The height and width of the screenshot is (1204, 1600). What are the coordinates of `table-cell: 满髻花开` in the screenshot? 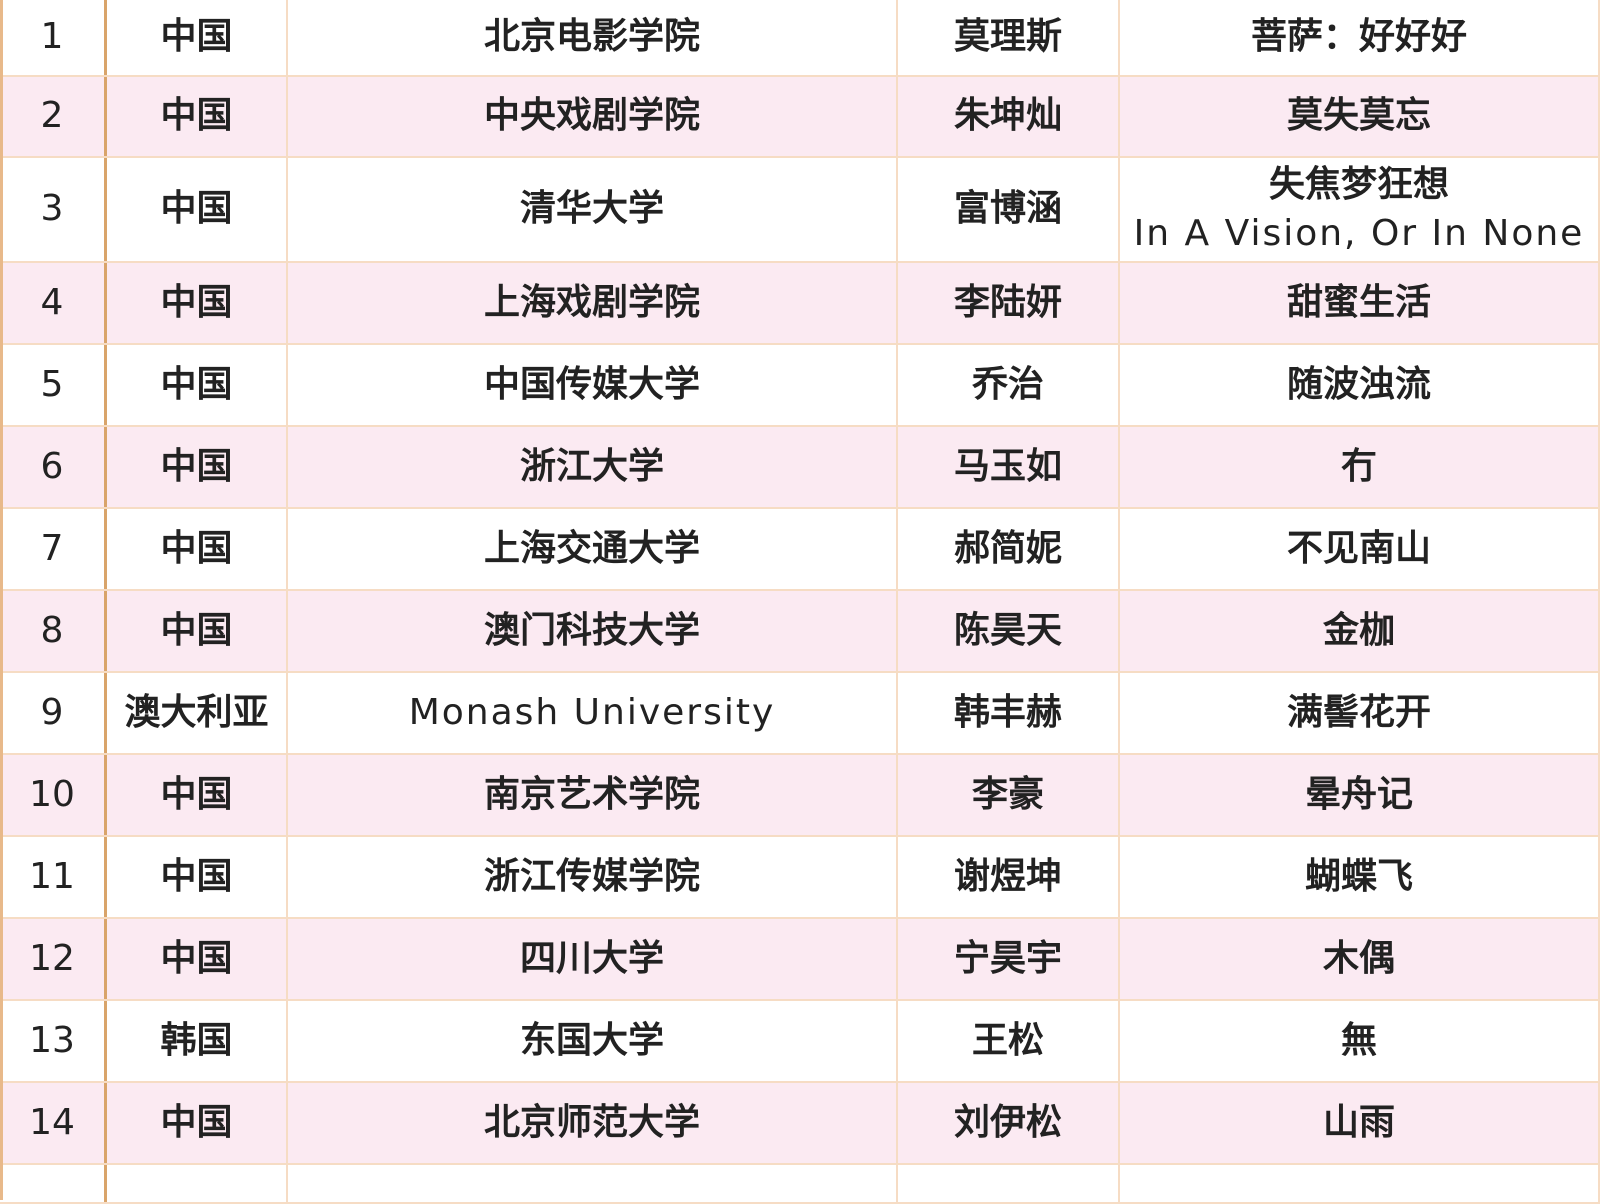 It's located at (1360, 713).